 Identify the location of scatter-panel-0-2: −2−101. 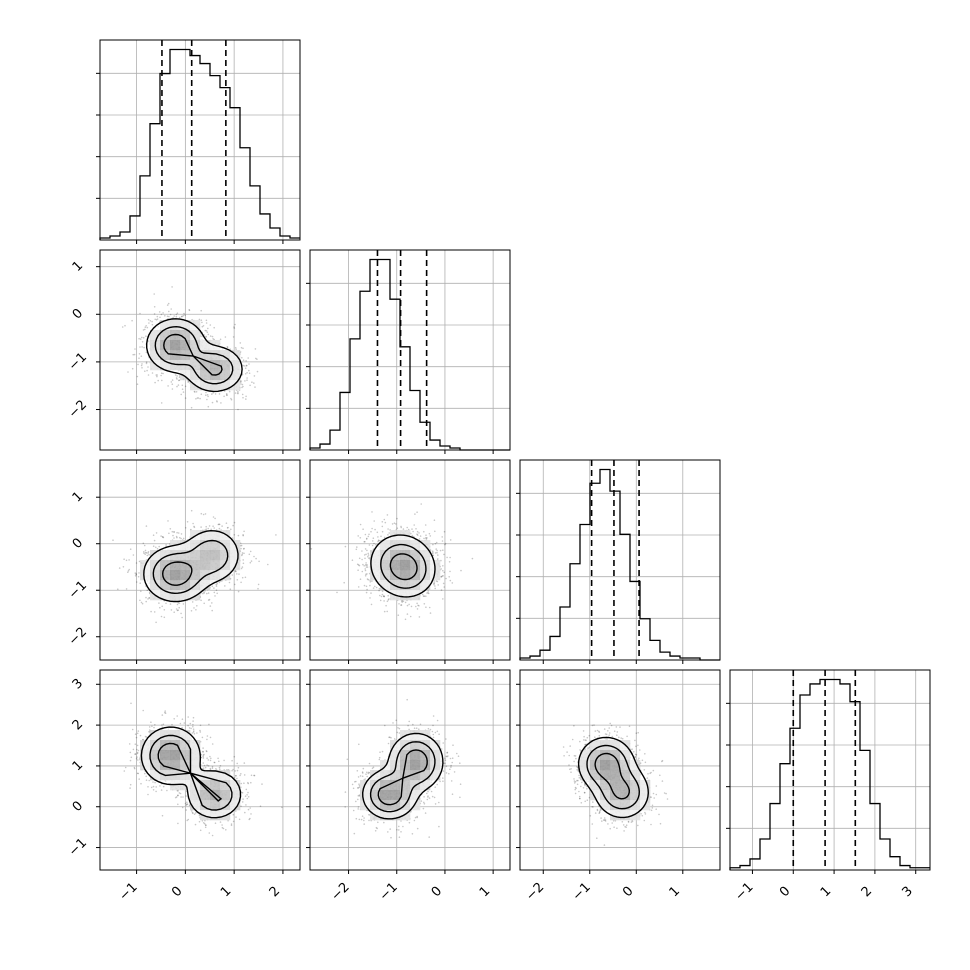
(183, 561).